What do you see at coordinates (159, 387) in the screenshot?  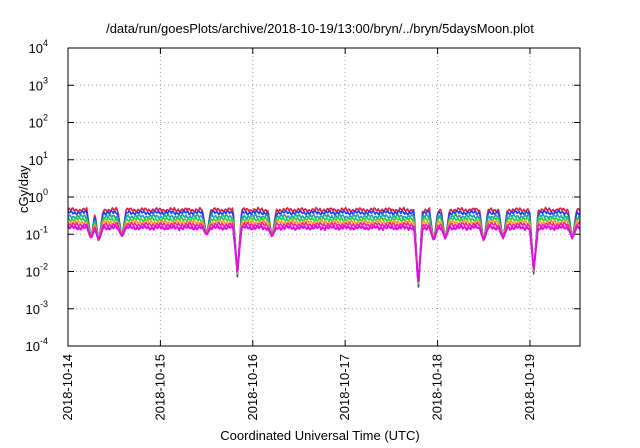 I see `x-tick-label: 2018-10-15` at bounding box center [159, 387].